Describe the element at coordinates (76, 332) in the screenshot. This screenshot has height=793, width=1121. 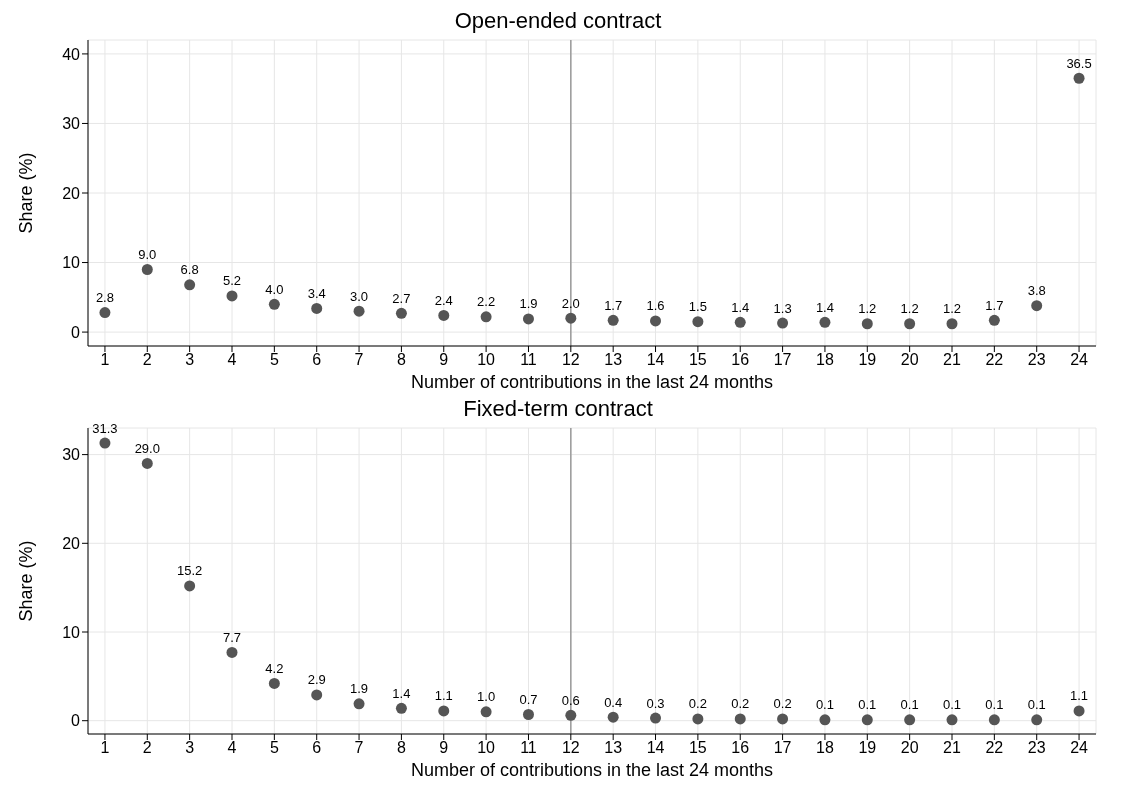
I see `y-tick-label: 0` at that location.